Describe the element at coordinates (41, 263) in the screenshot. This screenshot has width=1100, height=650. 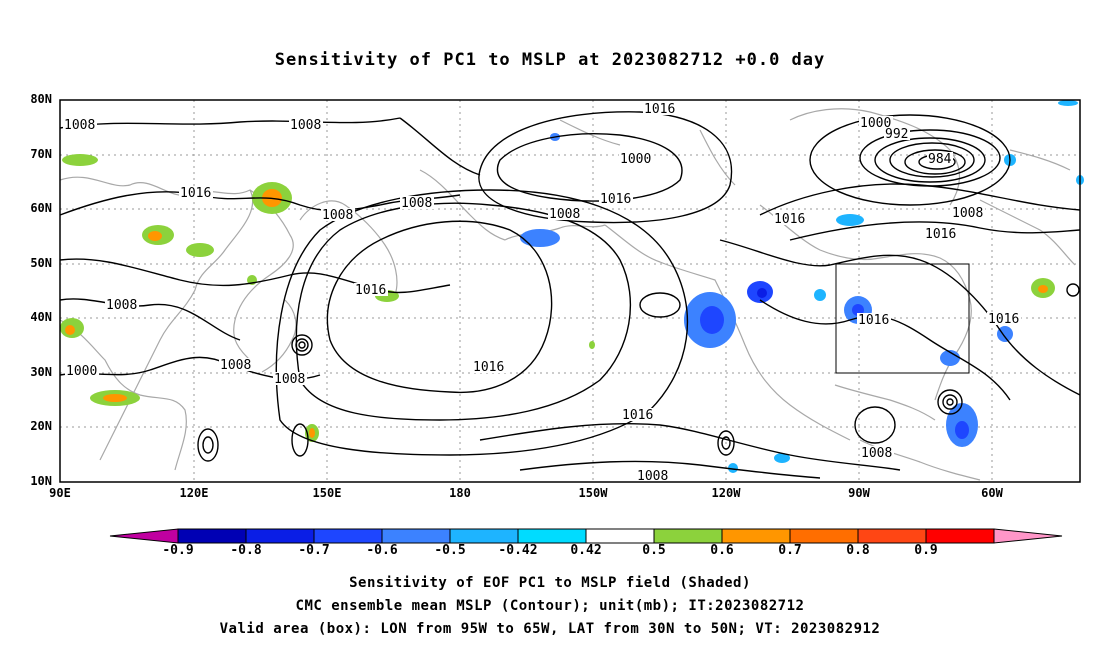
I see `lat-label: 50N` at that location.